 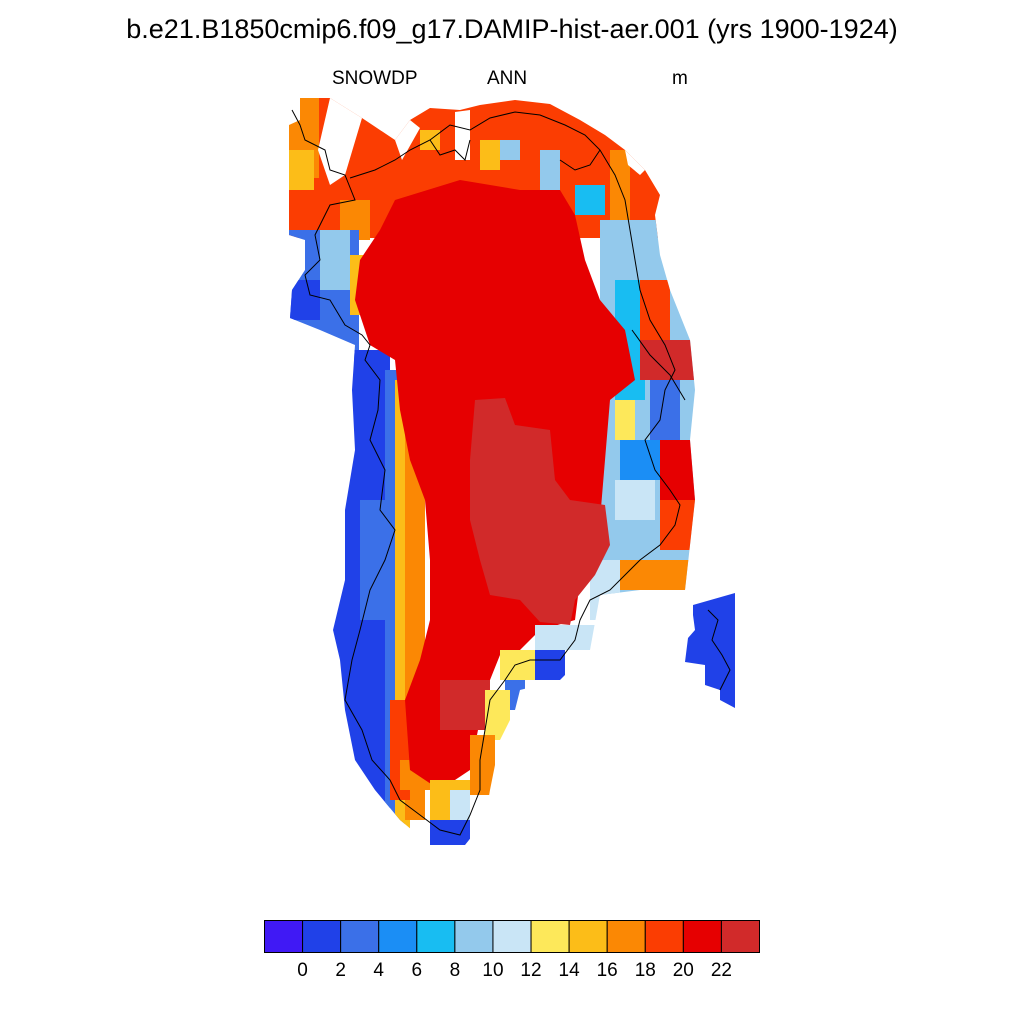 What do you see at coordinates (710, 650) in the screenshot?
I see `svalbard-fragment` at bounding box center [710, 650].